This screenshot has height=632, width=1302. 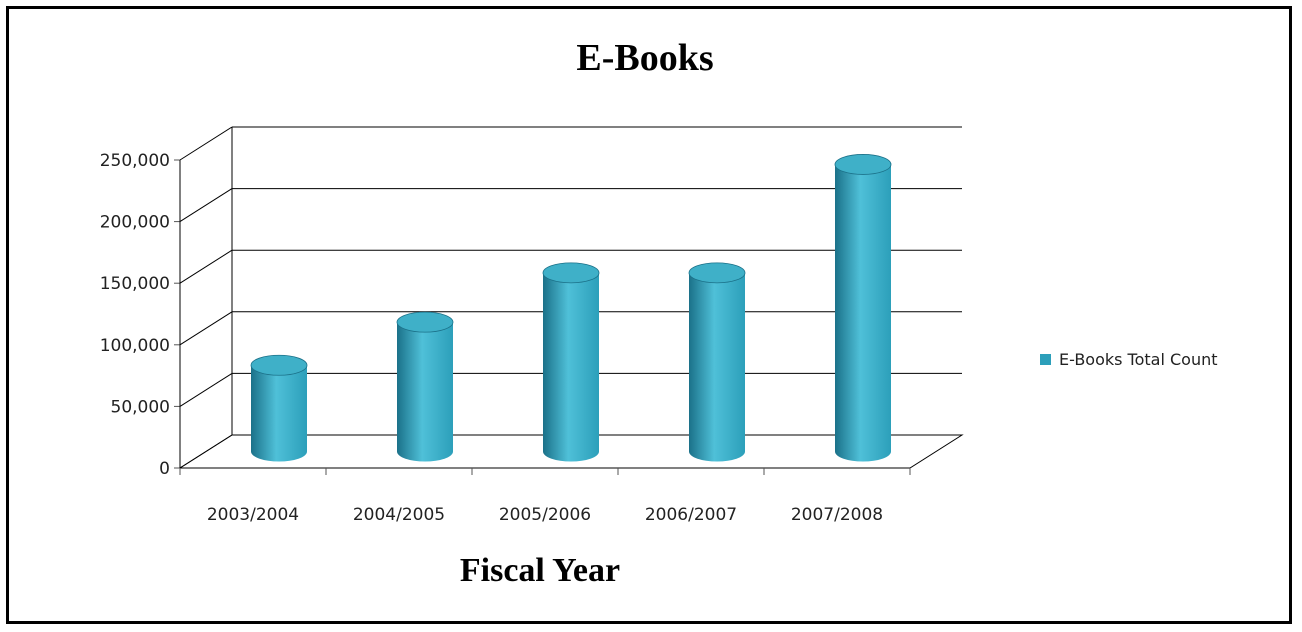 What do you see at coordinates (135, 346) in the screenshot?
I see `y-tick-label: 100,000` at bounding box center [135, 346].